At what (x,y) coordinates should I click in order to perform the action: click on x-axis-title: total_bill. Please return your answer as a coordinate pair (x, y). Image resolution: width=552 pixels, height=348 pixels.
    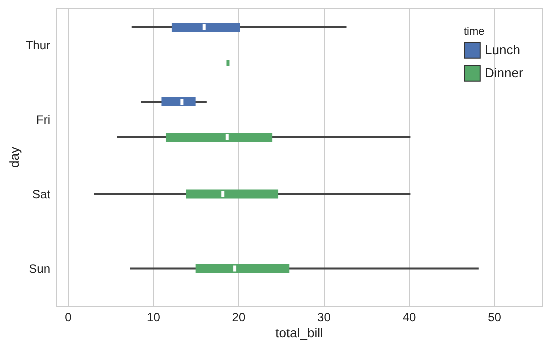
    Looking at the image, I should click on (300, 333).